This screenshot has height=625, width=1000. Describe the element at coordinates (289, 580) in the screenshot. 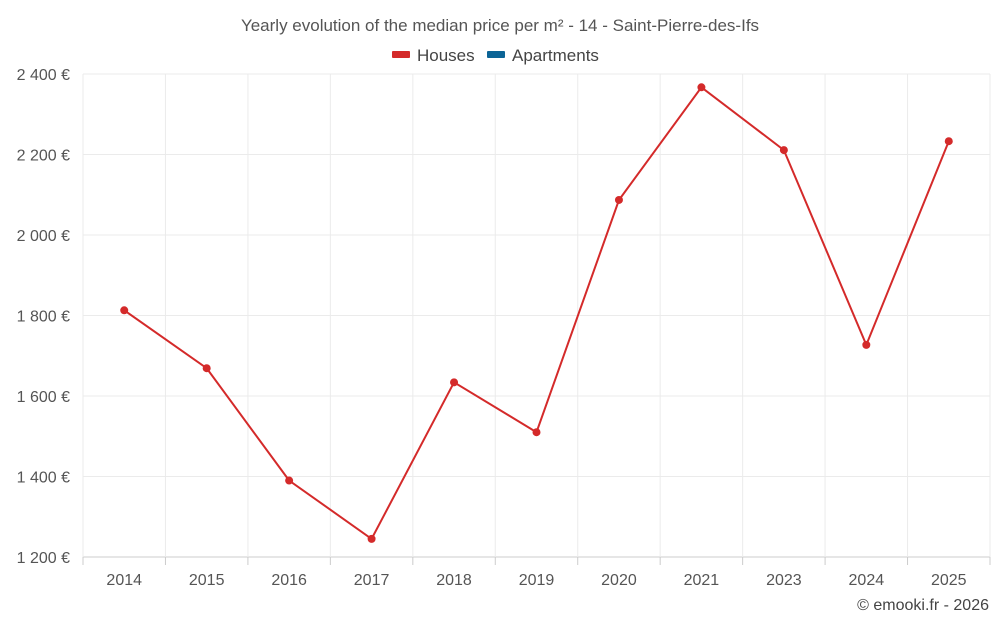

I see `x-tick-label: 2016` at that location.